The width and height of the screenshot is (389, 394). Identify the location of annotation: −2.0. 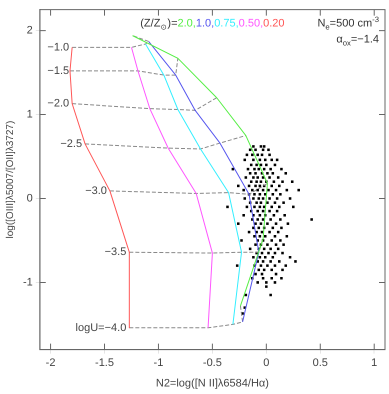
(58, 104).